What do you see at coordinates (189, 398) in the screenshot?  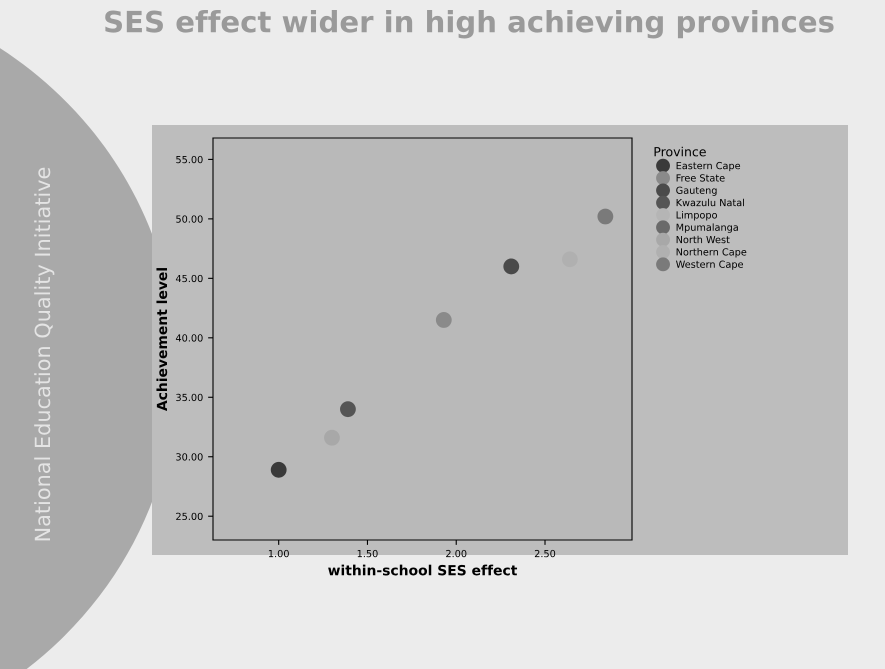 I see `y-tick-label: 35.00` at bounding box center [189, 398].